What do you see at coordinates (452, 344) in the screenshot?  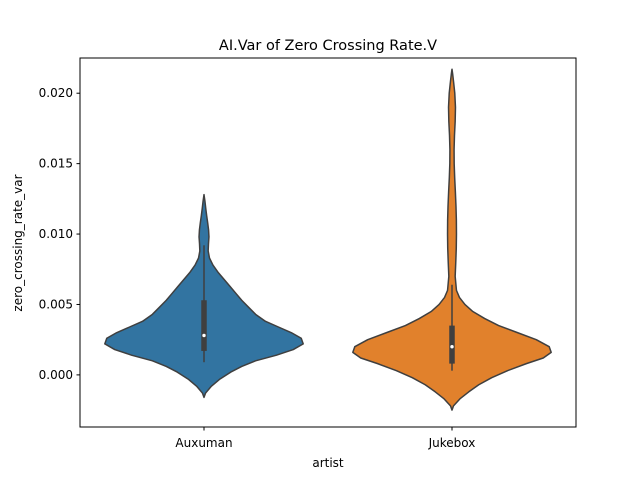 I see `iqr-box-jukebox` at bounding box center [452, 344].